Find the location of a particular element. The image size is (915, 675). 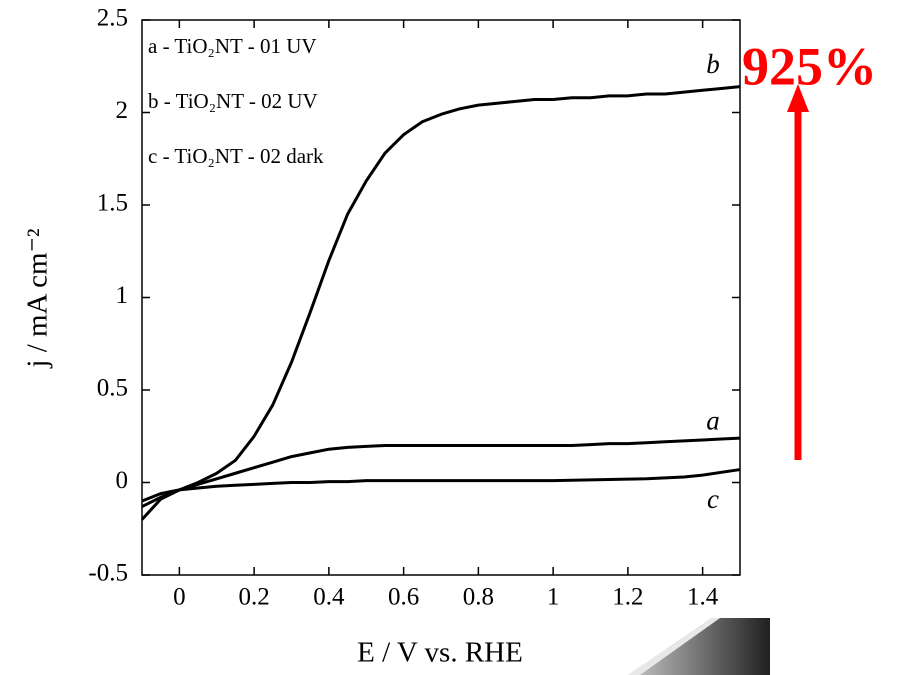

y-tick-label: 1 is located at coordinates (122, 295).